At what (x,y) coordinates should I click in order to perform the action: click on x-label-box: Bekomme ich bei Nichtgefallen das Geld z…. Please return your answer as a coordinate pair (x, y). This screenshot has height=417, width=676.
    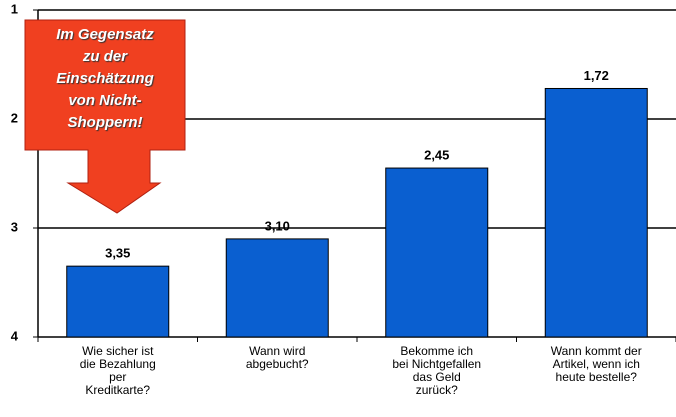
    Looking at the image, I should click on (437, 371).